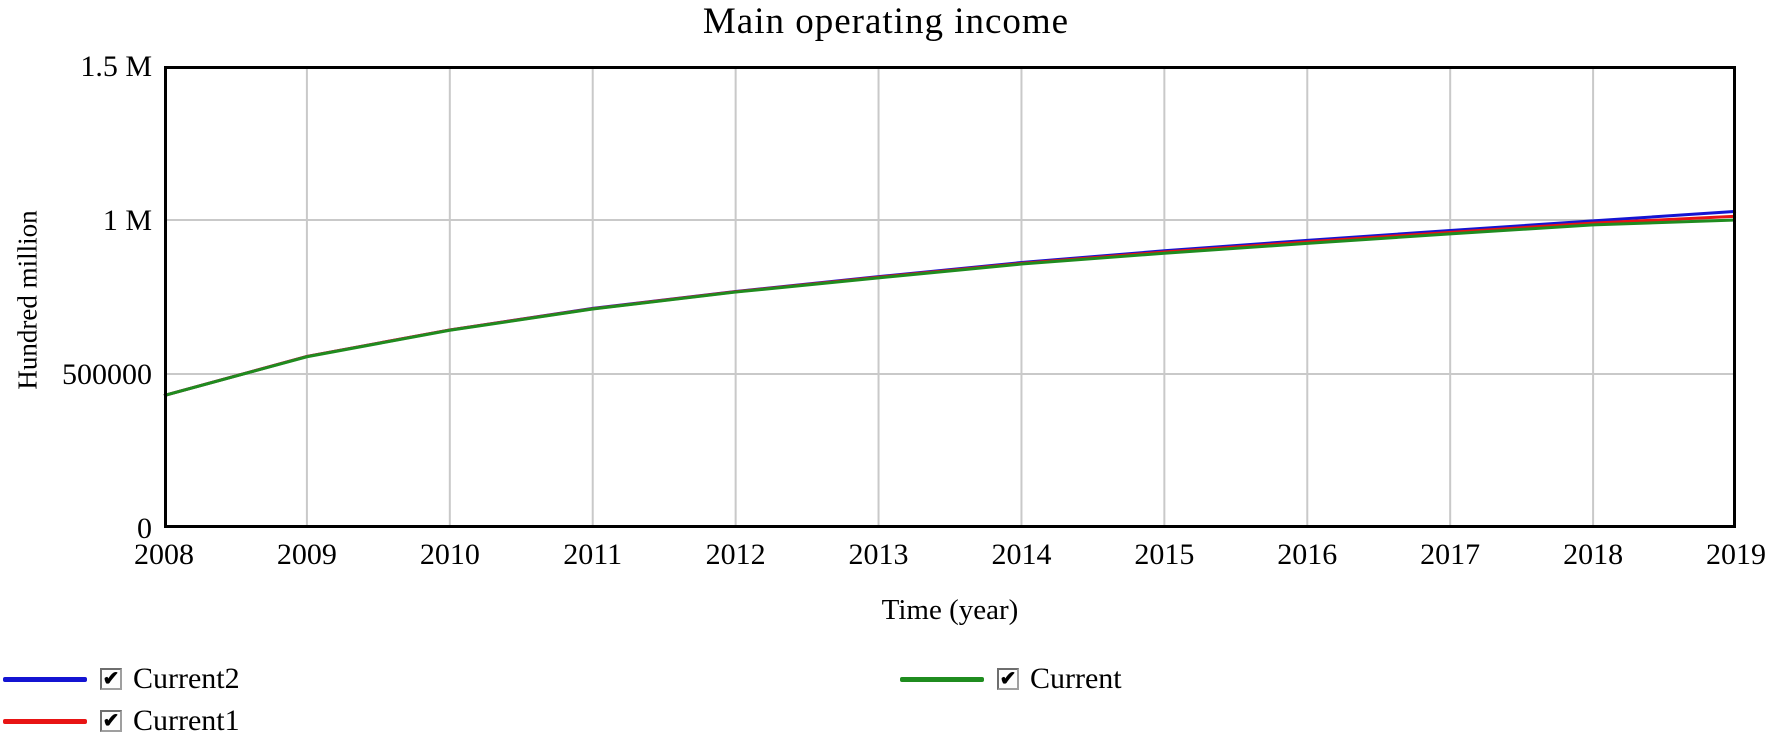 Image resolution: width=1772 pixels, height=738 pixels. I want to click on x-tick-label: 2013, so click(878, 554).